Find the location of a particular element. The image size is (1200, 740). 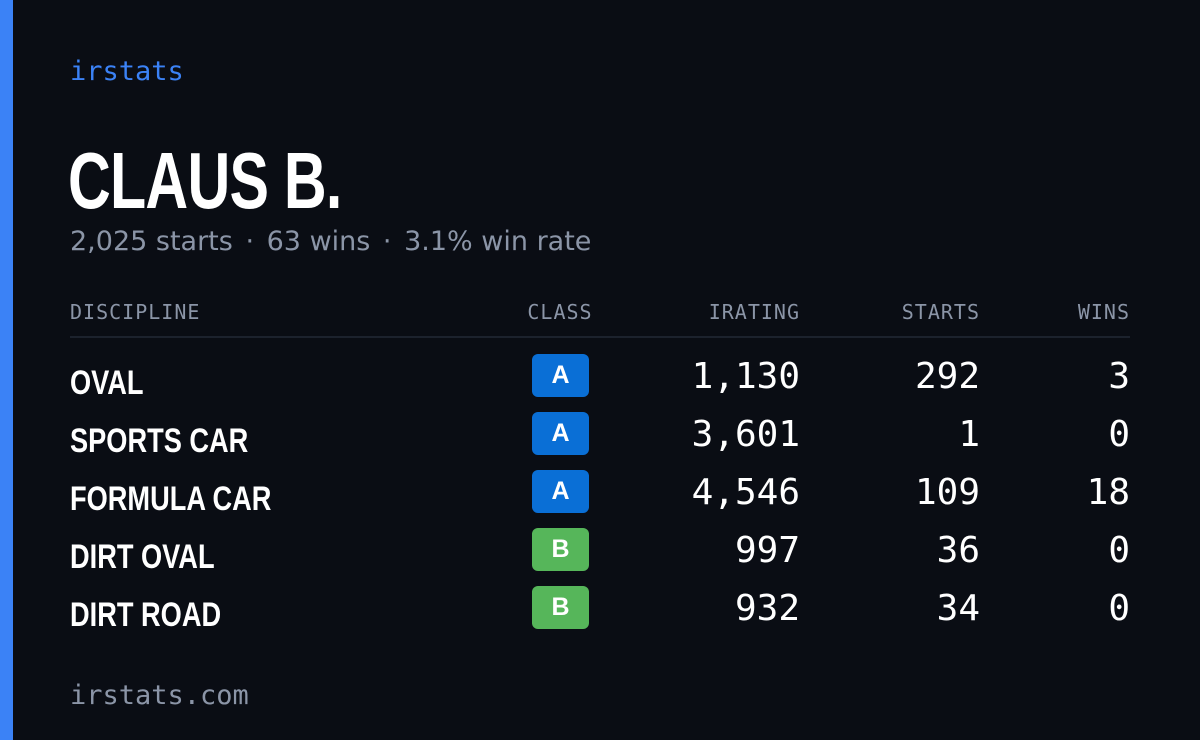

discipline-name: OVAL is located at coordinates (107, 383).